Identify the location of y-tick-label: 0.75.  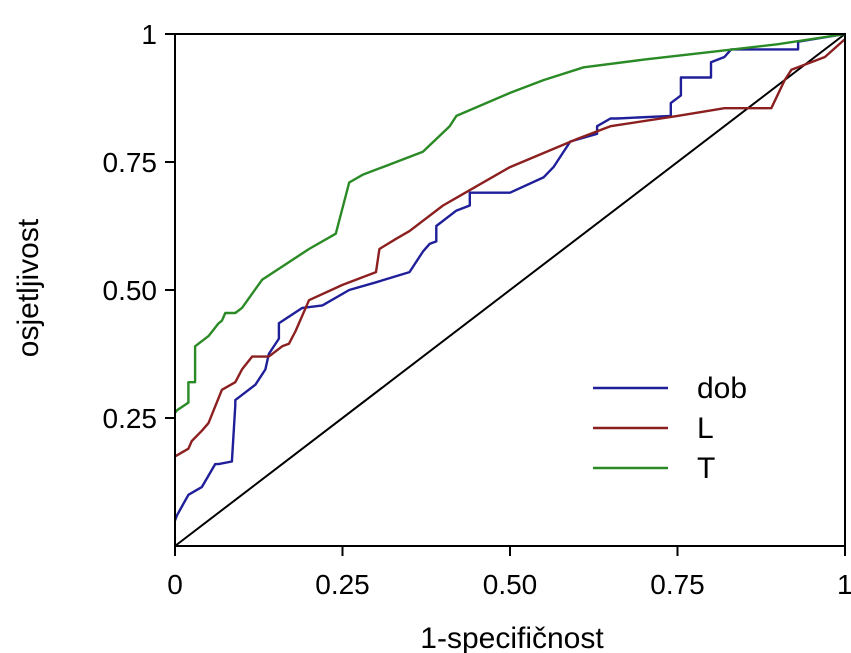
(130, 162).